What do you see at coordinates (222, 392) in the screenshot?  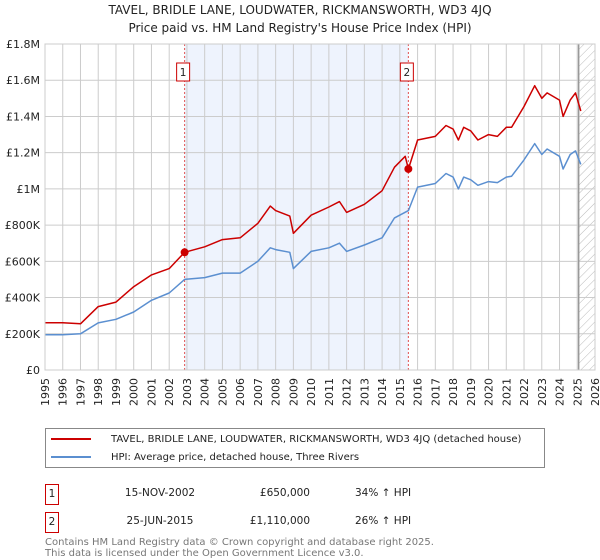 I see `x-tick-label: 2005` at bounding box center [222, 392].